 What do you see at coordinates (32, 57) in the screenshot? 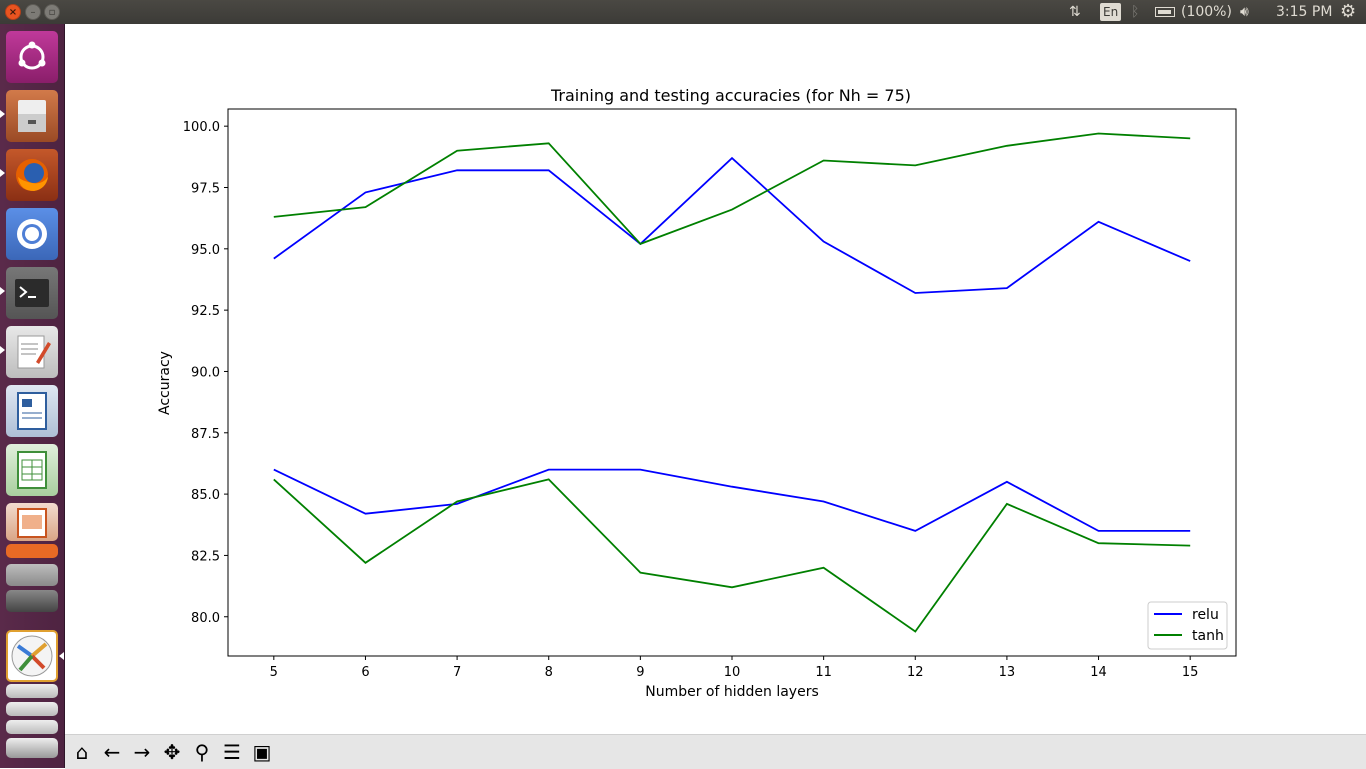
I see `ubuntu-dash-icon` at bounding box center [32, 57].